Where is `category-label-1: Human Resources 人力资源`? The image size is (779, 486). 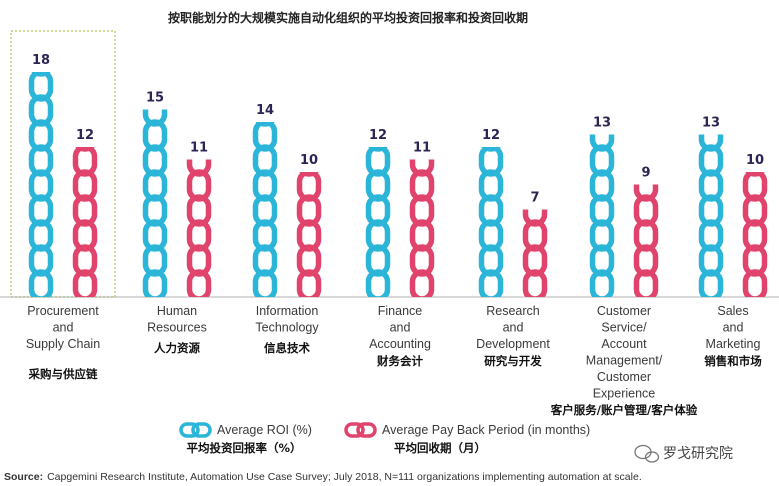 category-label-1: Human Resources 人力资源 is located at coordinates (177, 329).